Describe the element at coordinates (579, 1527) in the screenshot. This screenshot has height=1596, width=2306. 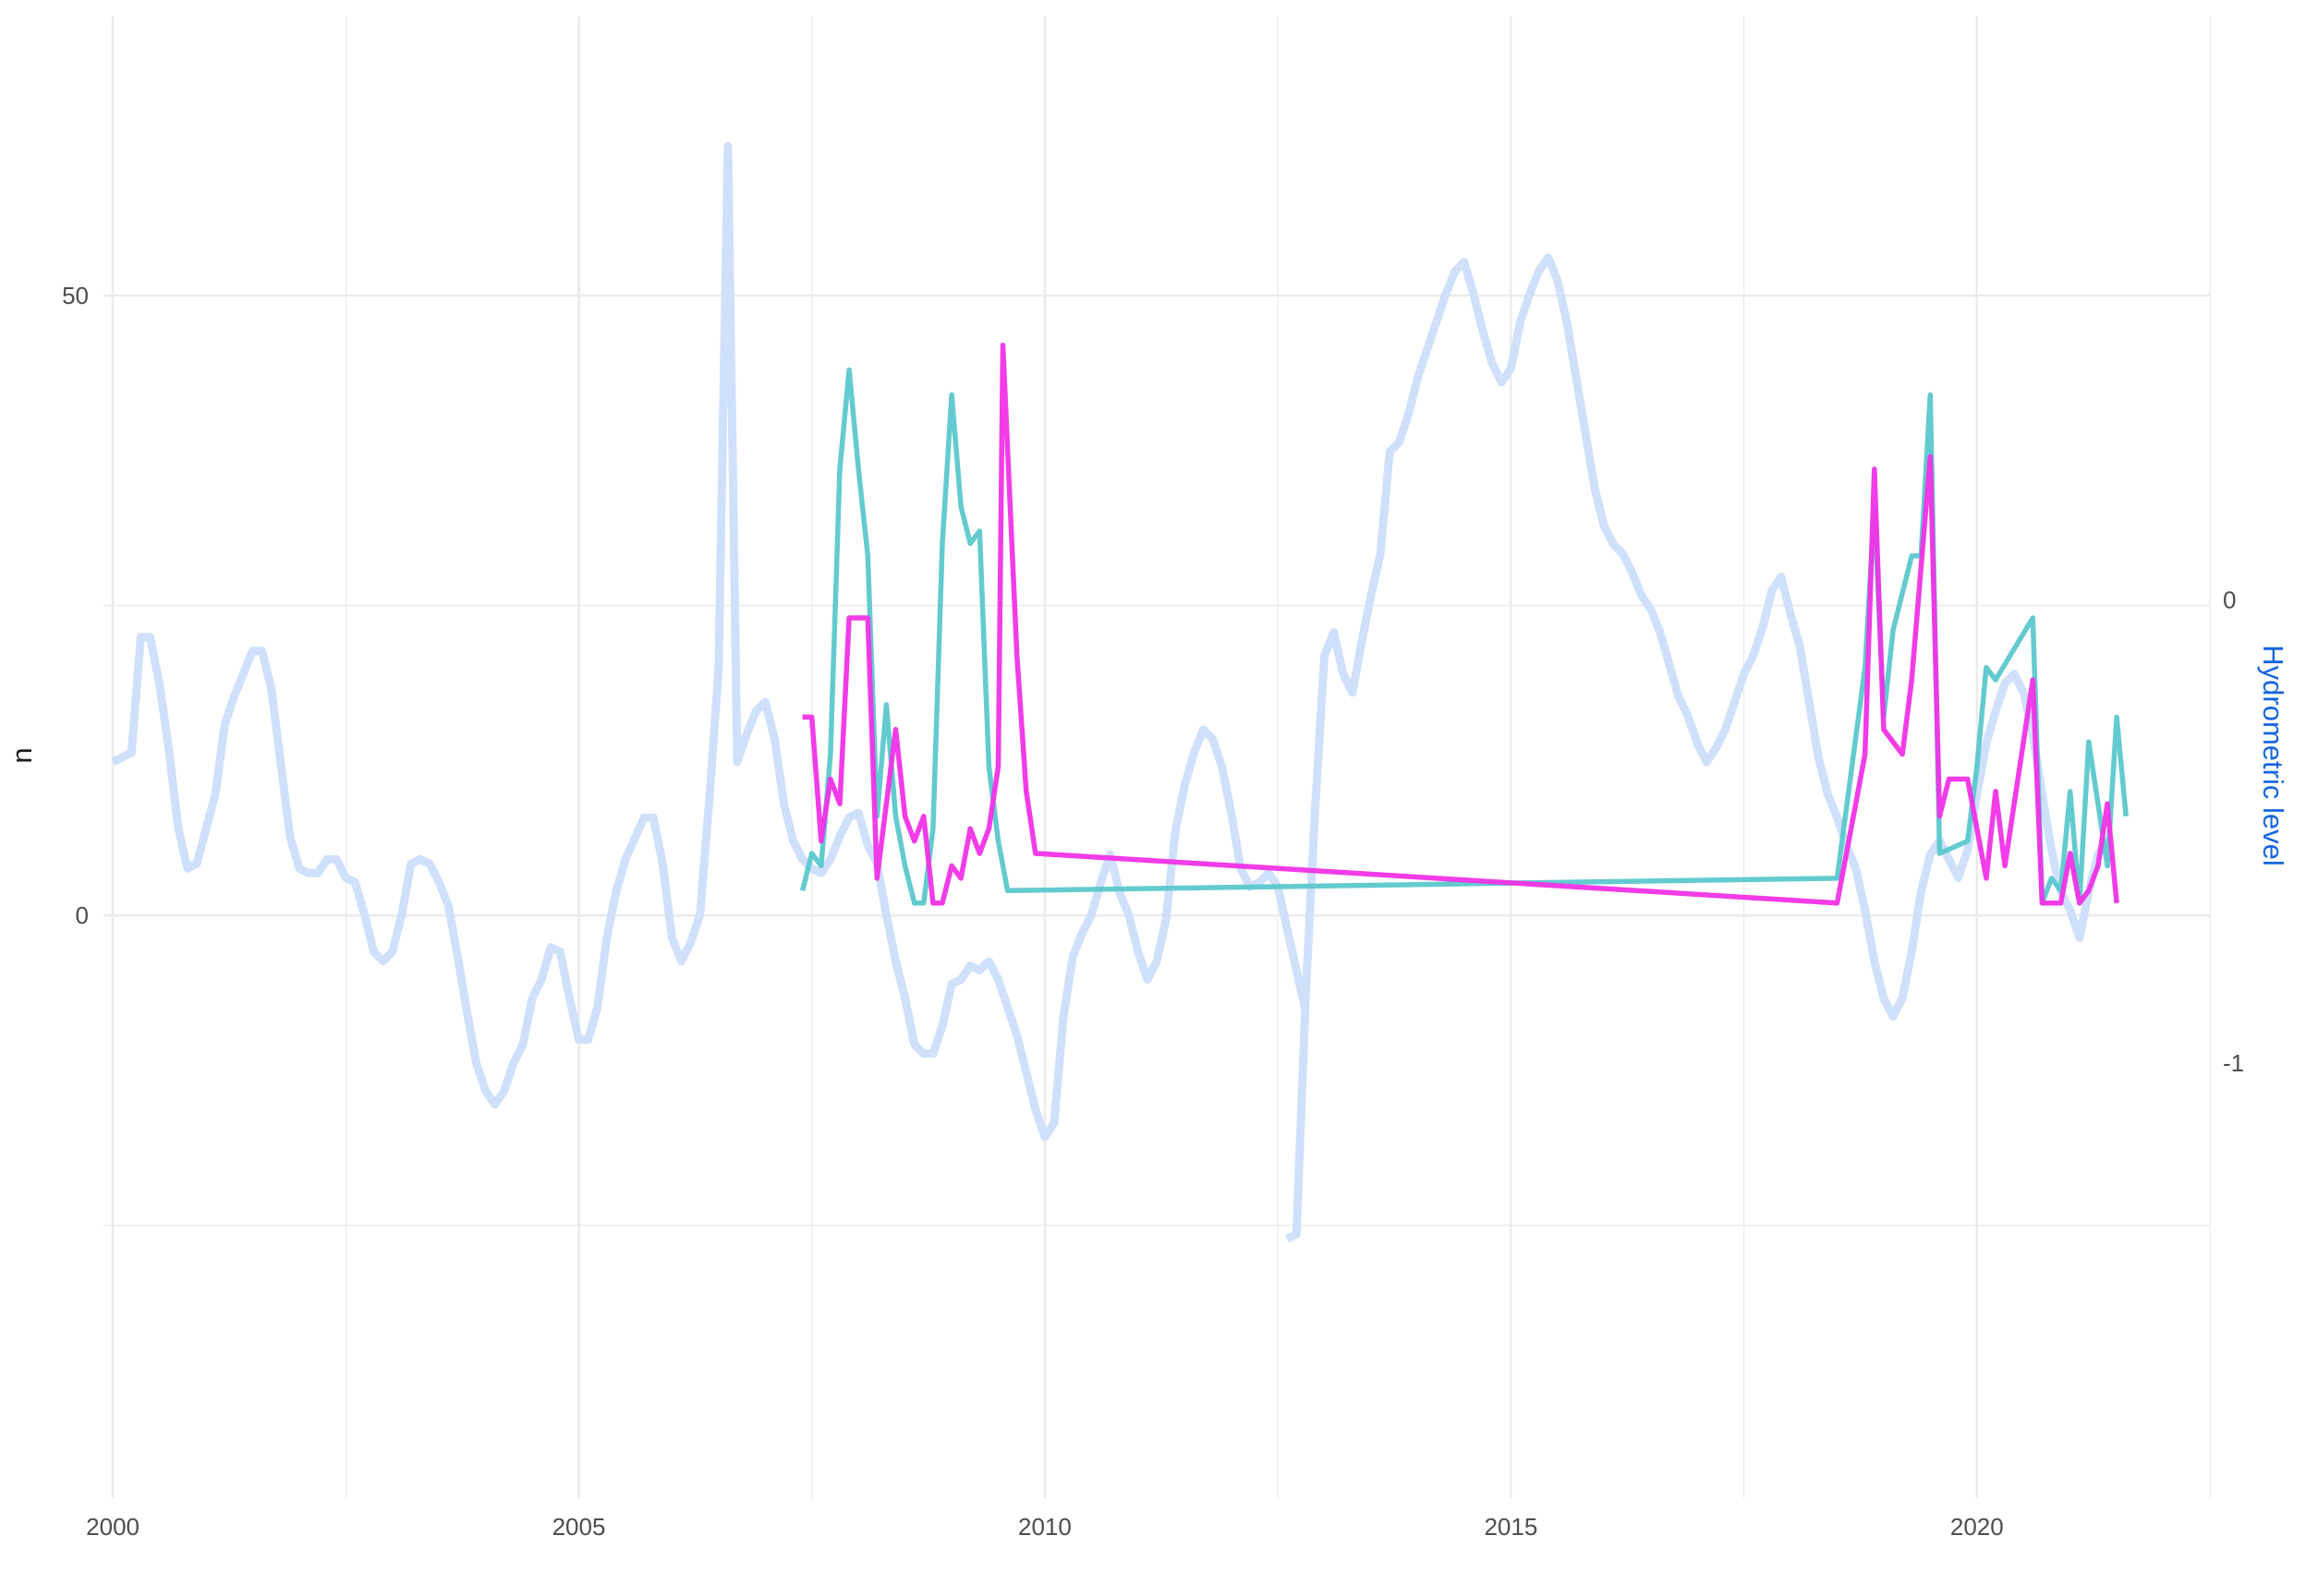
I see `x-tick-label: 2005` at that location.